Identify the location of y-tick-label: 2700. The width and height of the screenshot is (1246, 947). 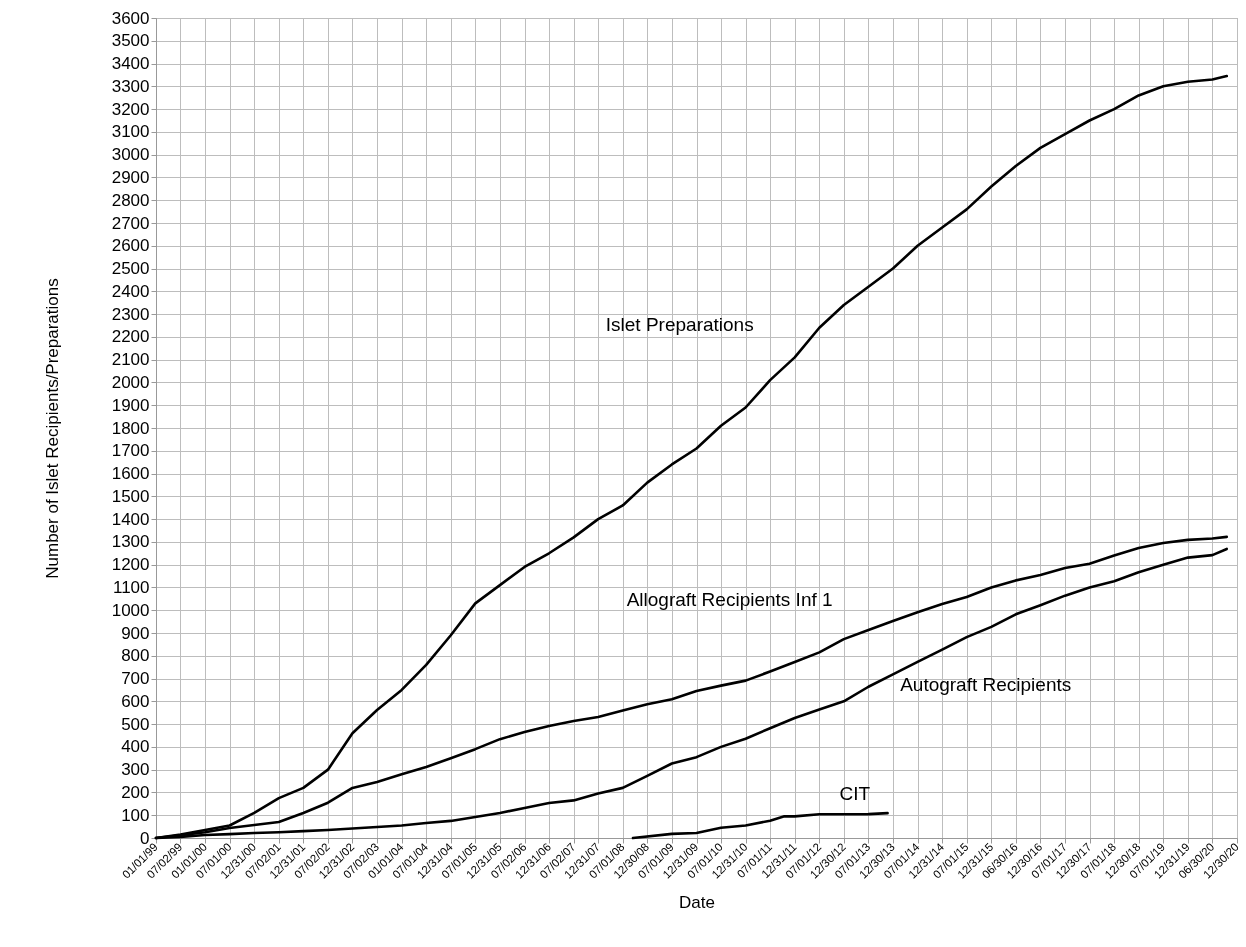
(130, 223).